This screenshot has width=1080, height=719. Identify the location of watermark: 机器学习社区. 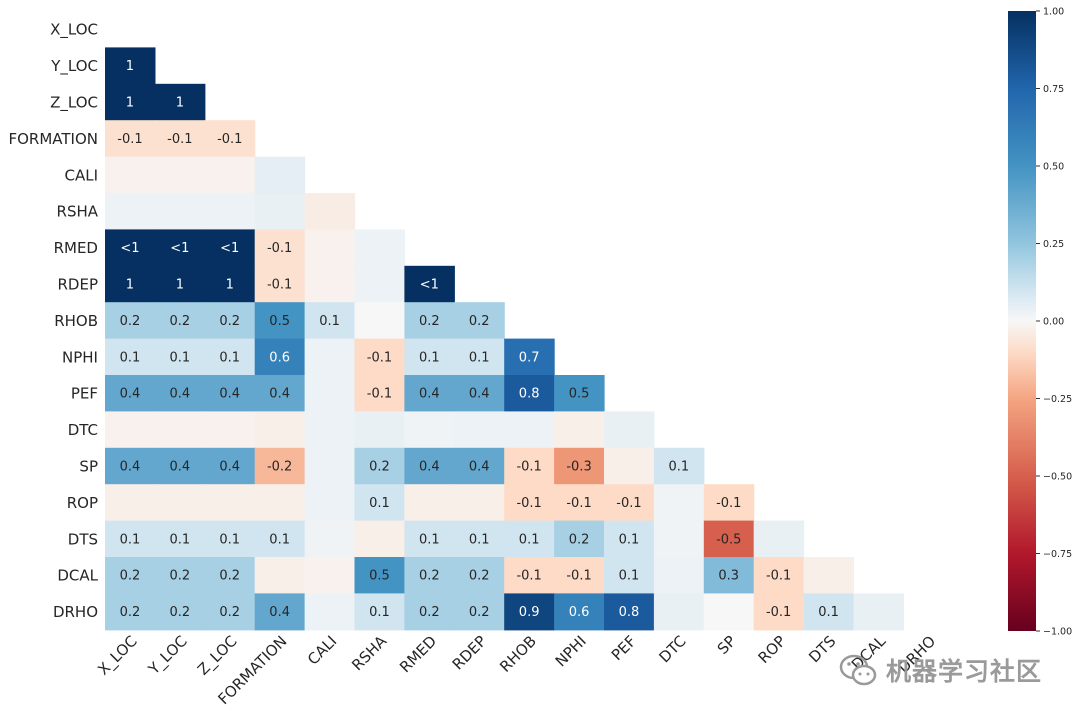
(945, 670).